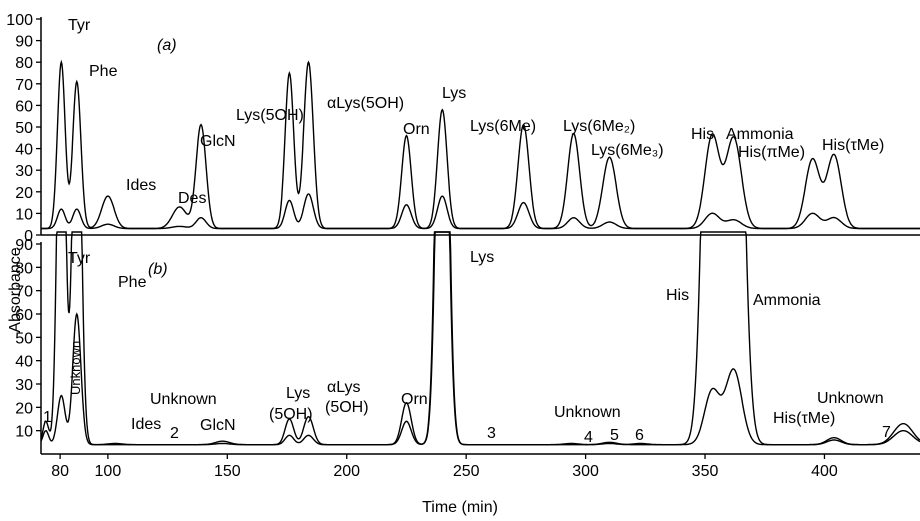 This screenshot has height=521, width=920. I want to click on y-tick-label: 100, so click(19, 20).